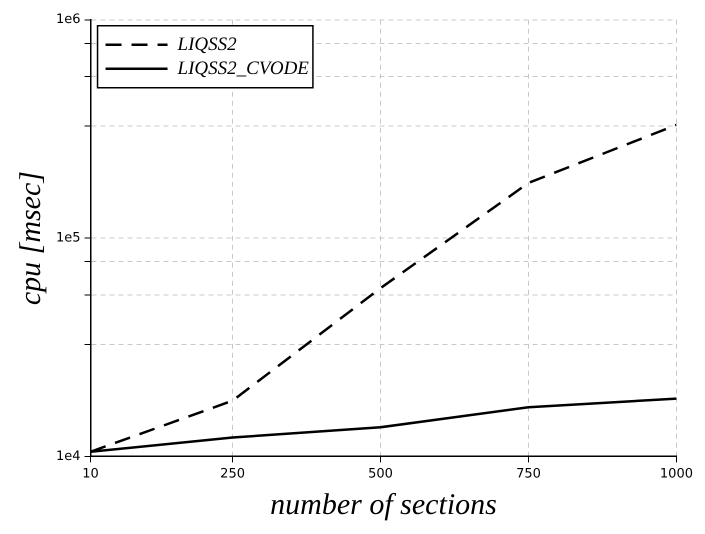 This screenshot has height=534, width=705. I want to click on x-tick-label: 500, so click(380, 474).